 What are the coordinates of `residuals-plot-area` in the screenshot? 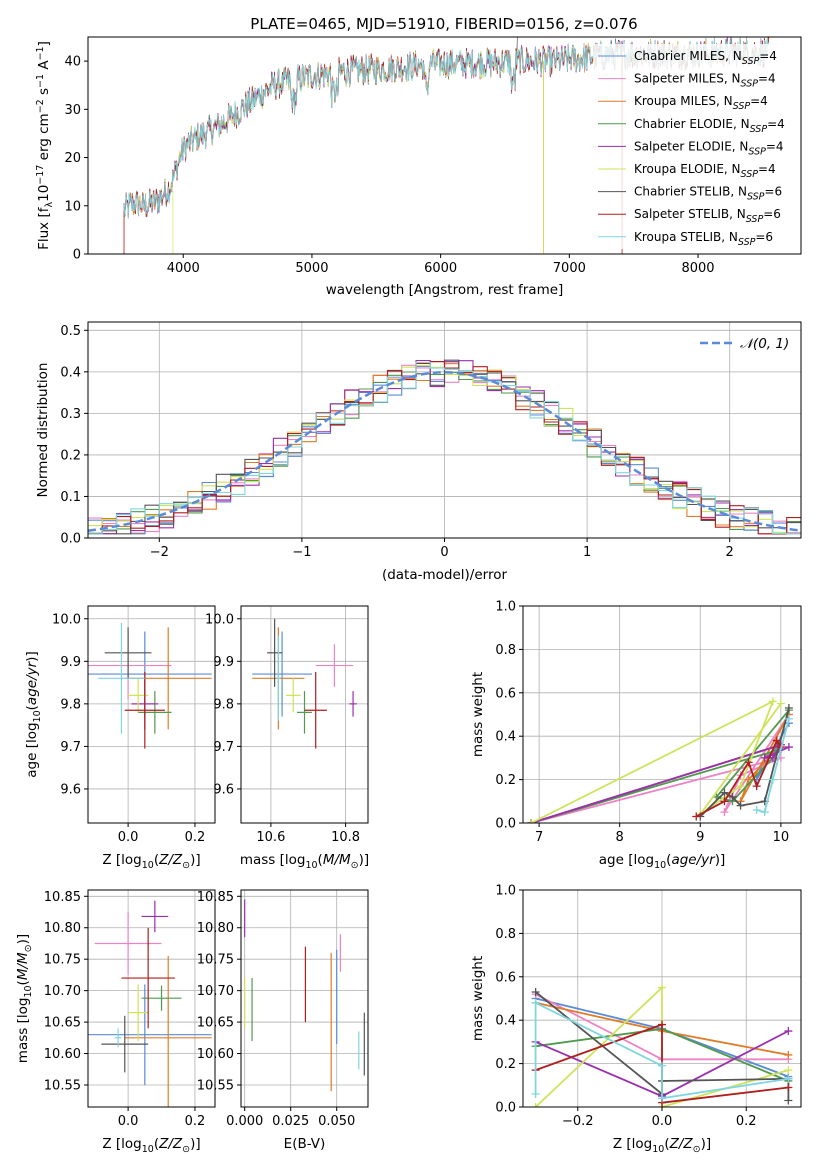 It's located at (444, 447).